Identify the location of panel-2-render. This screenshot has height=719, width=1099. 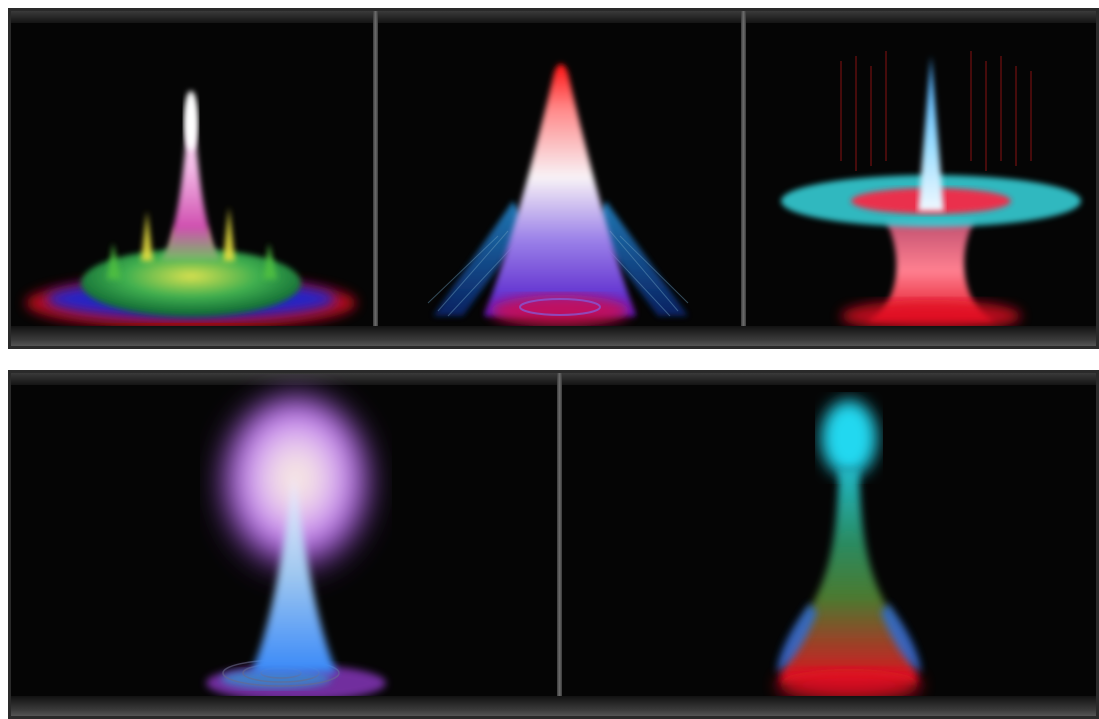
(558, 195).